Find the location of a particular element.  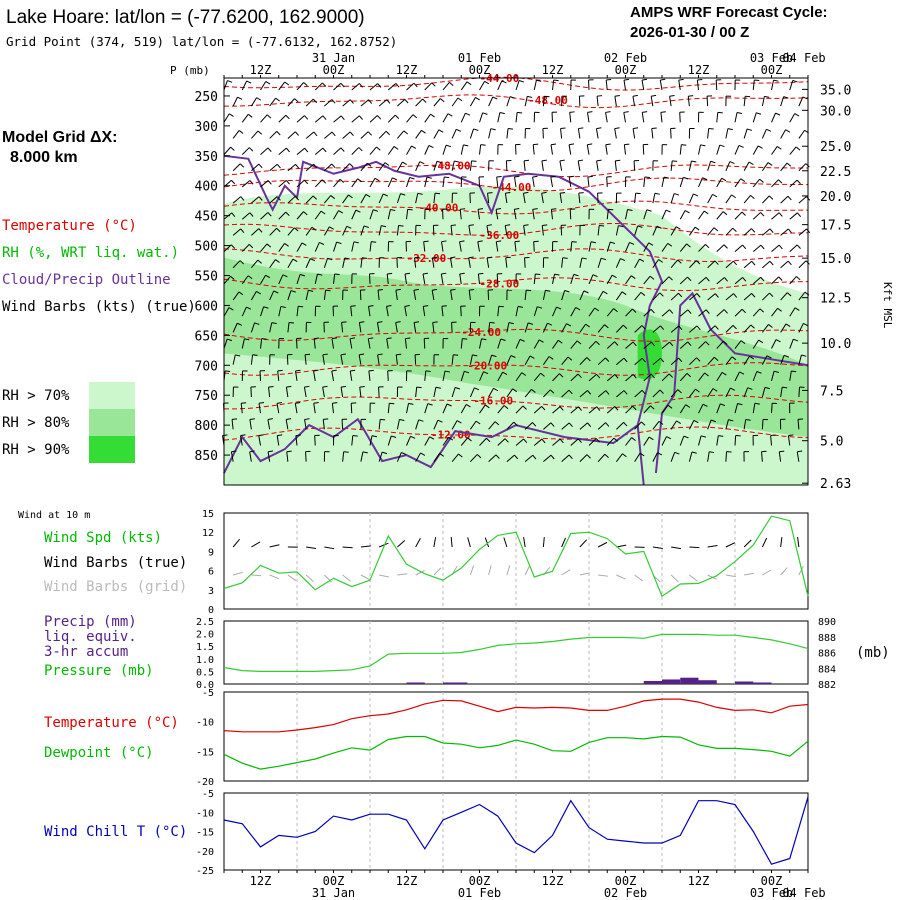

wind-barb-grid is located at coordinates (801, 570).